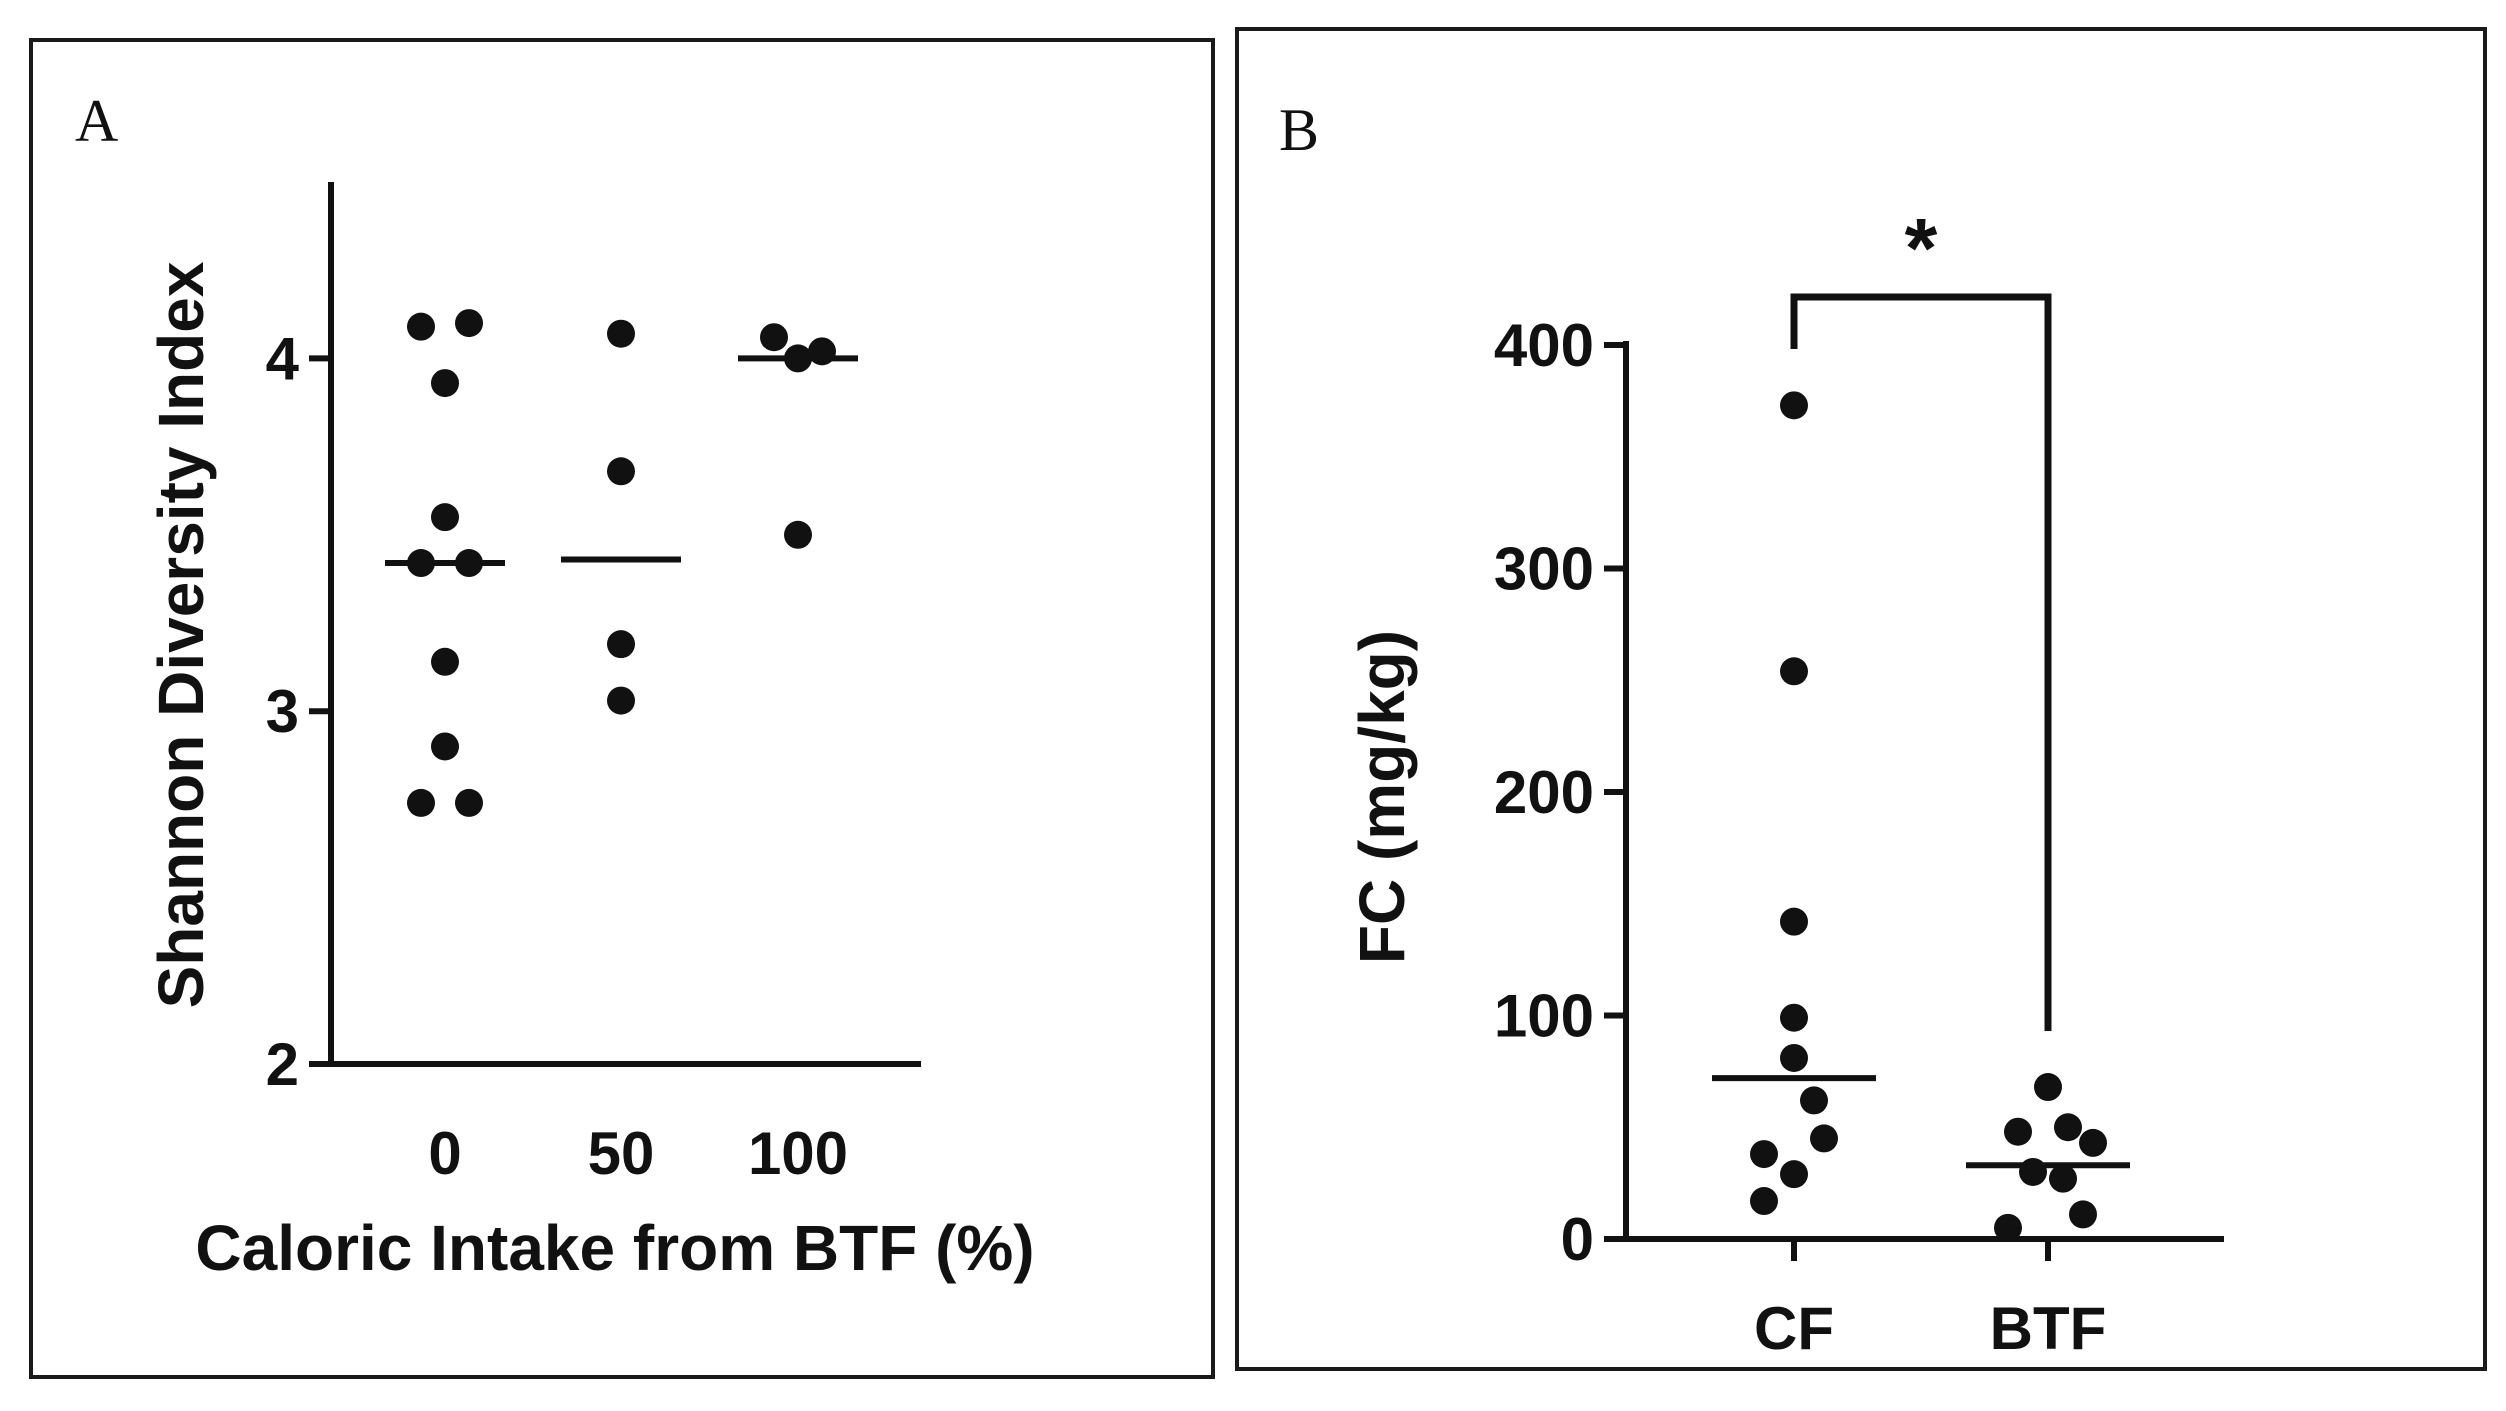 The height and width of the screenshot is (1411, 2506). What do you see at coordinates (1544, 345) in the screenshot?
I see `y-tick-label: 400` at bounding box center [1544, 345].